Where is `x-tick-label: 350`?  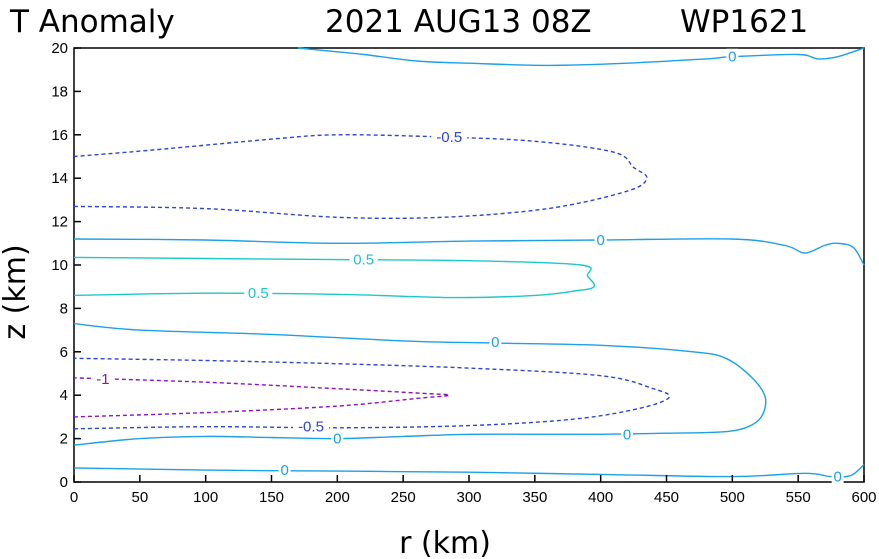 x-tick-label: 350 is located at coordinates (534, 497).